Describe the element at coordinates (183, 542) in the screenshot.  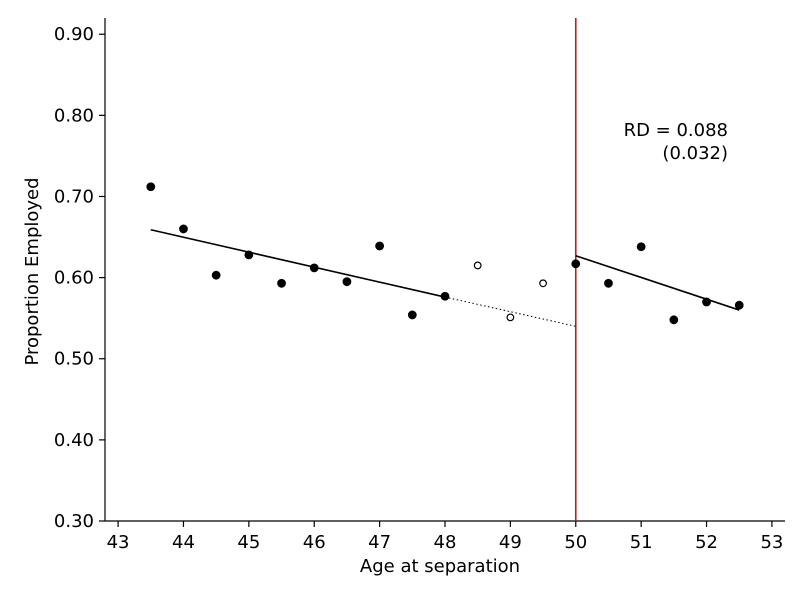
I see `x-tick-label: 44` at that location.